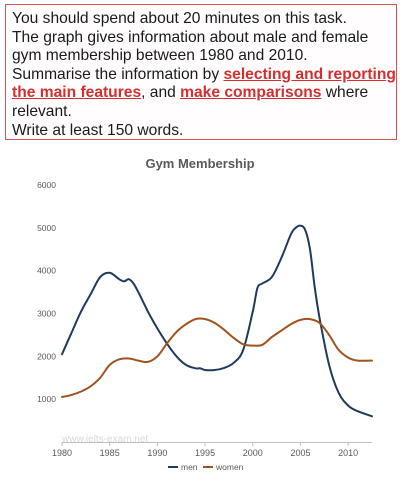 The width and height of the screenshot is (405, 486). What do you see at coordinates (157, 453) in the screenshot?
I see `x-tick-label: 1990` at bounding box center [157, 453].